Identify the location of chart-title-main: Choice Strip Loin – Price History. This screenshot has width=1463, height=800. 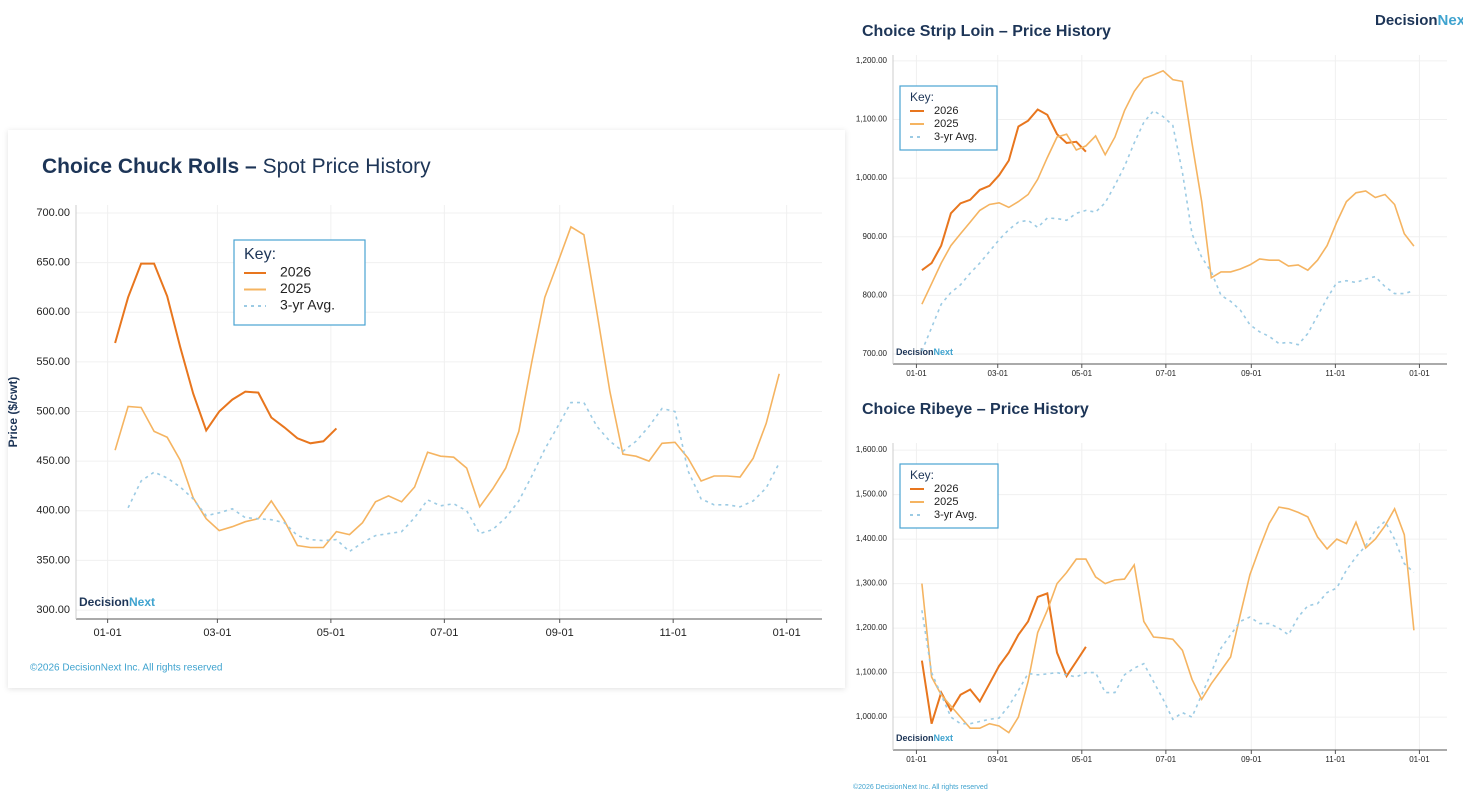
(986, 31).